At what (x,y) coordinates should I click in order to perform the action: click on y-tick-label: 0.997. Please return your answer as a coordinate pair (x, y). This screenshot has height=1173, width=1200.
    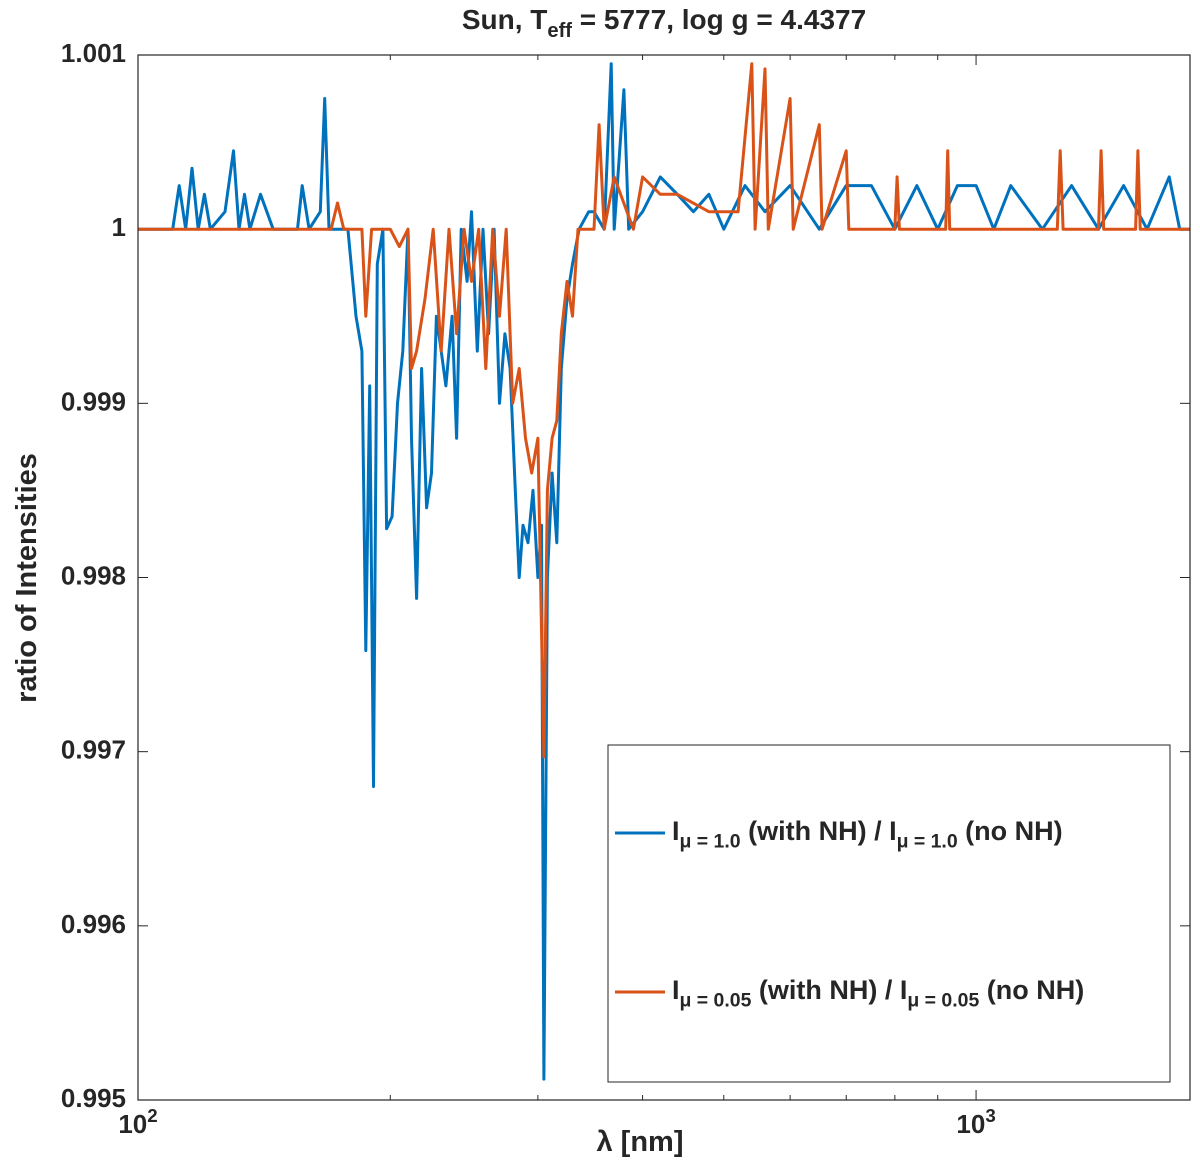
    Looking at the image, I should click on (93, 750).